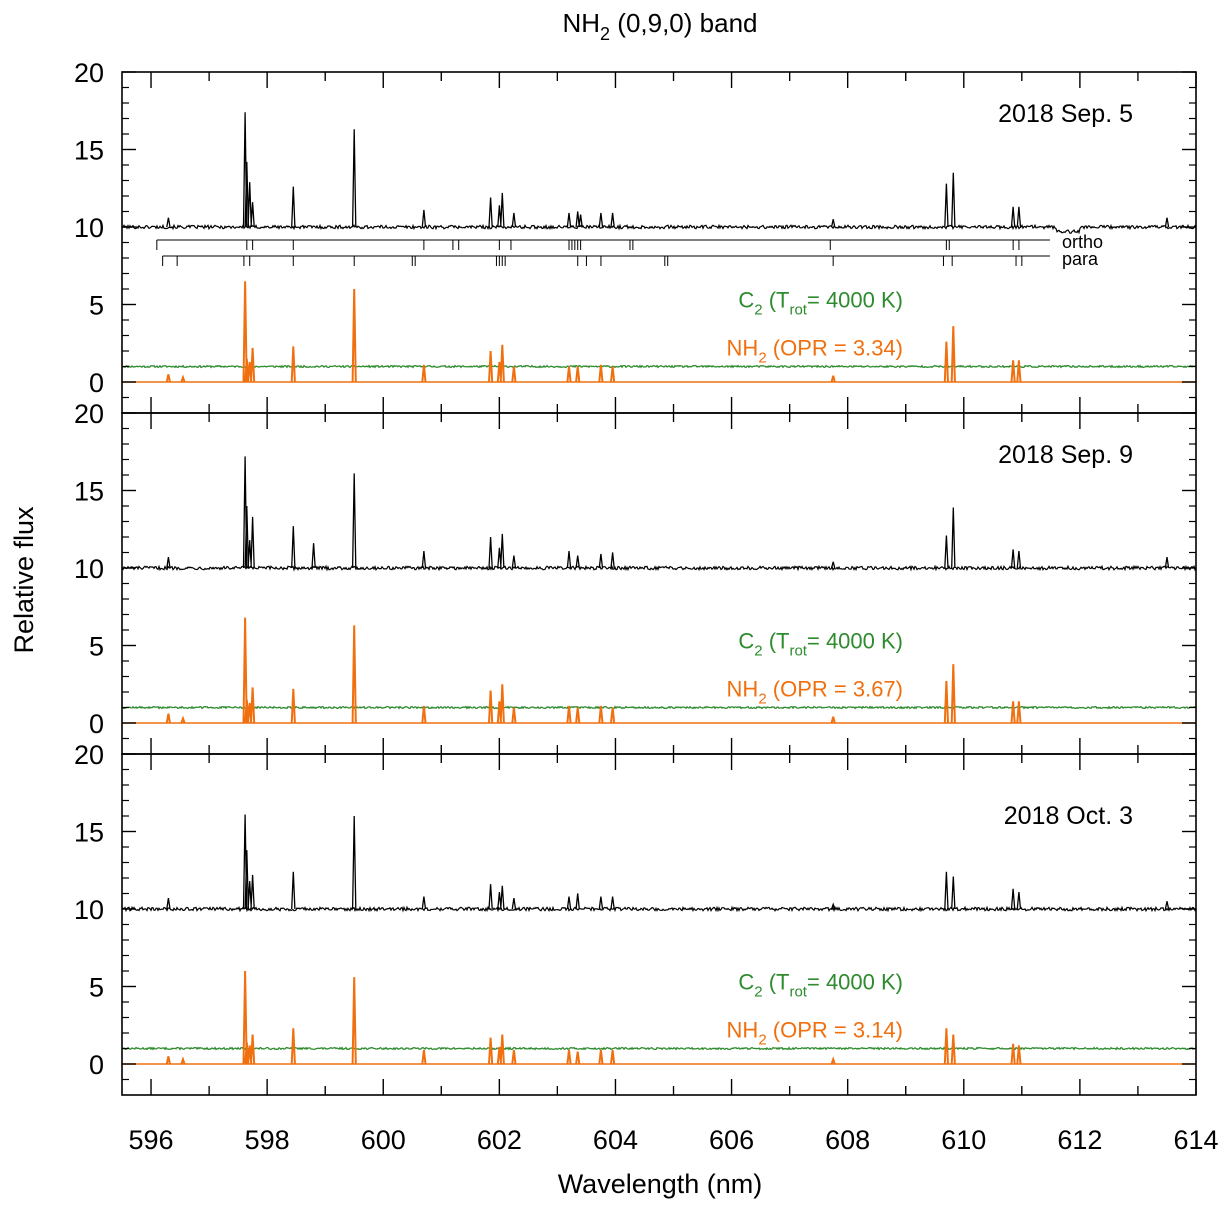 This screenshot has height=1211, width=1228. I want to click on panel-date-label: 2018 Oct. 3, so click(1068, 816).